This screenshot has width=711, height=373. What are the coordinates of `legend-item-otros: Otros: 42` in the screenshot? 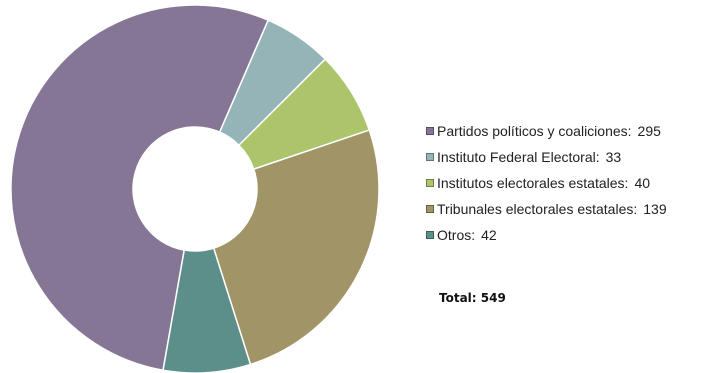 It's located at (566, 235).